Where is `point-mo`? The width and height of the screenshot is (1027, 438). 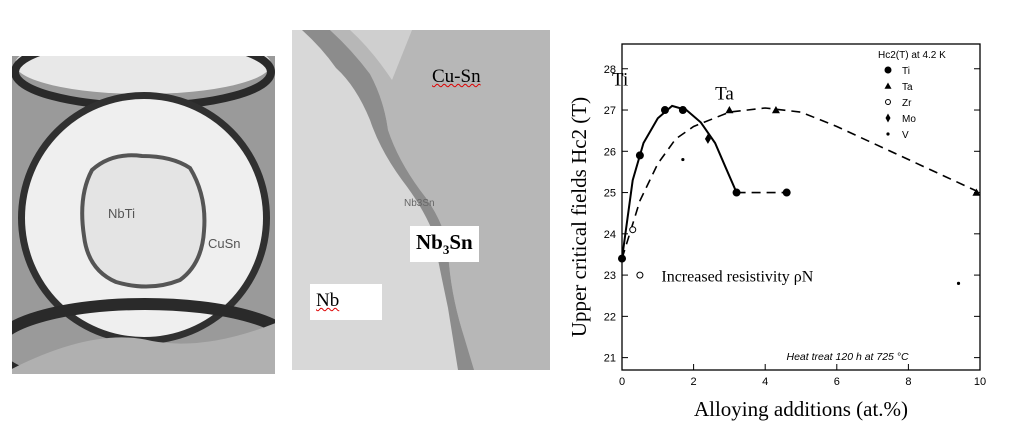
point-mo is located at coordinates (707, 138).